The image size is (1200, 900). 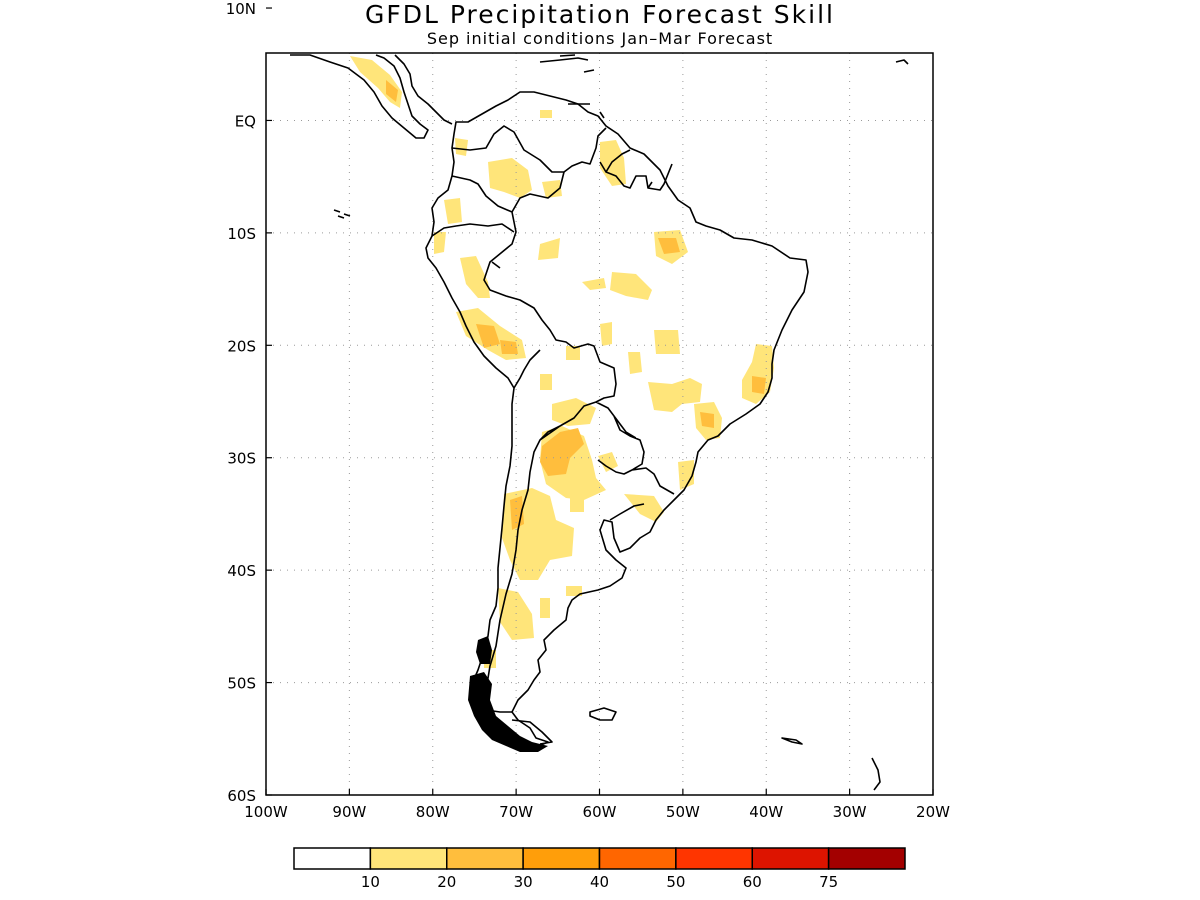 What do you see at coordinates (876, 774) in the screenshot?
I see `sandwich-islands` at bounding box center [876, 774].